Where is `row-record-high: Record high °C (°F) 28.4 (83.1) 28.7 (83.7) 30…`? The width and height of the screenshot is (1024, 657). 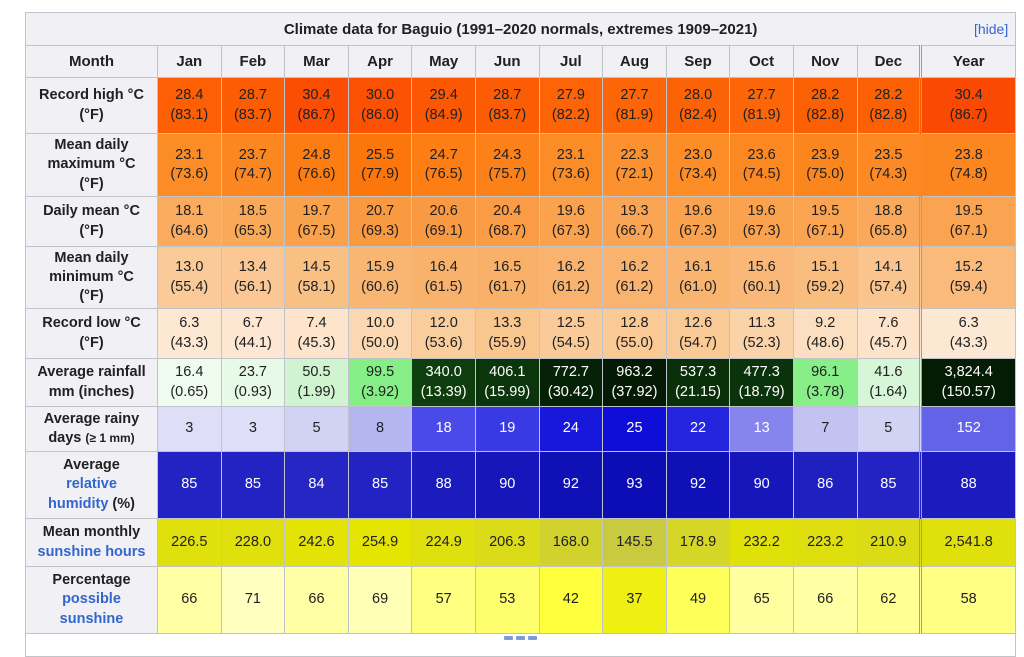 row-record-high: Record high °C (°F) 28.4 (83.1) 28.7 (83.7) 30… is located at coordinates (521, 105).